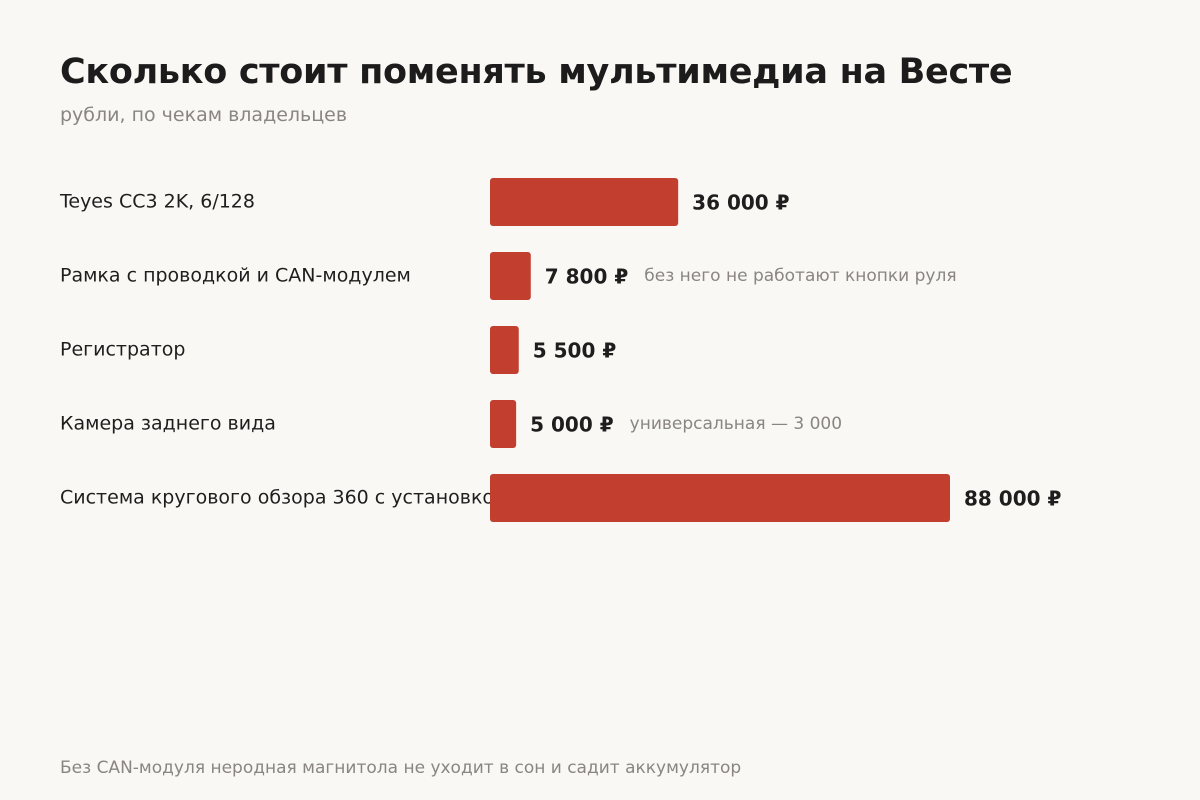 Image resolution: width=1200 pixels, height=800 pixels. I want to click on value-label: 5 000 ₽, so click(572, 425).